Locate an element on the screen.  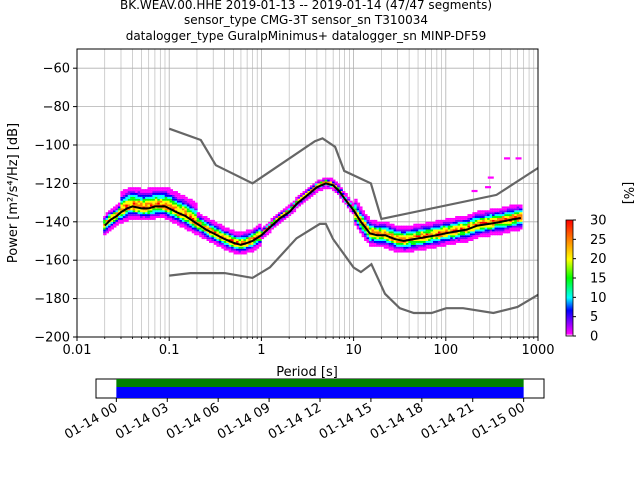
colorbar-tick-label: 25 is located at coordinates (598, 240).